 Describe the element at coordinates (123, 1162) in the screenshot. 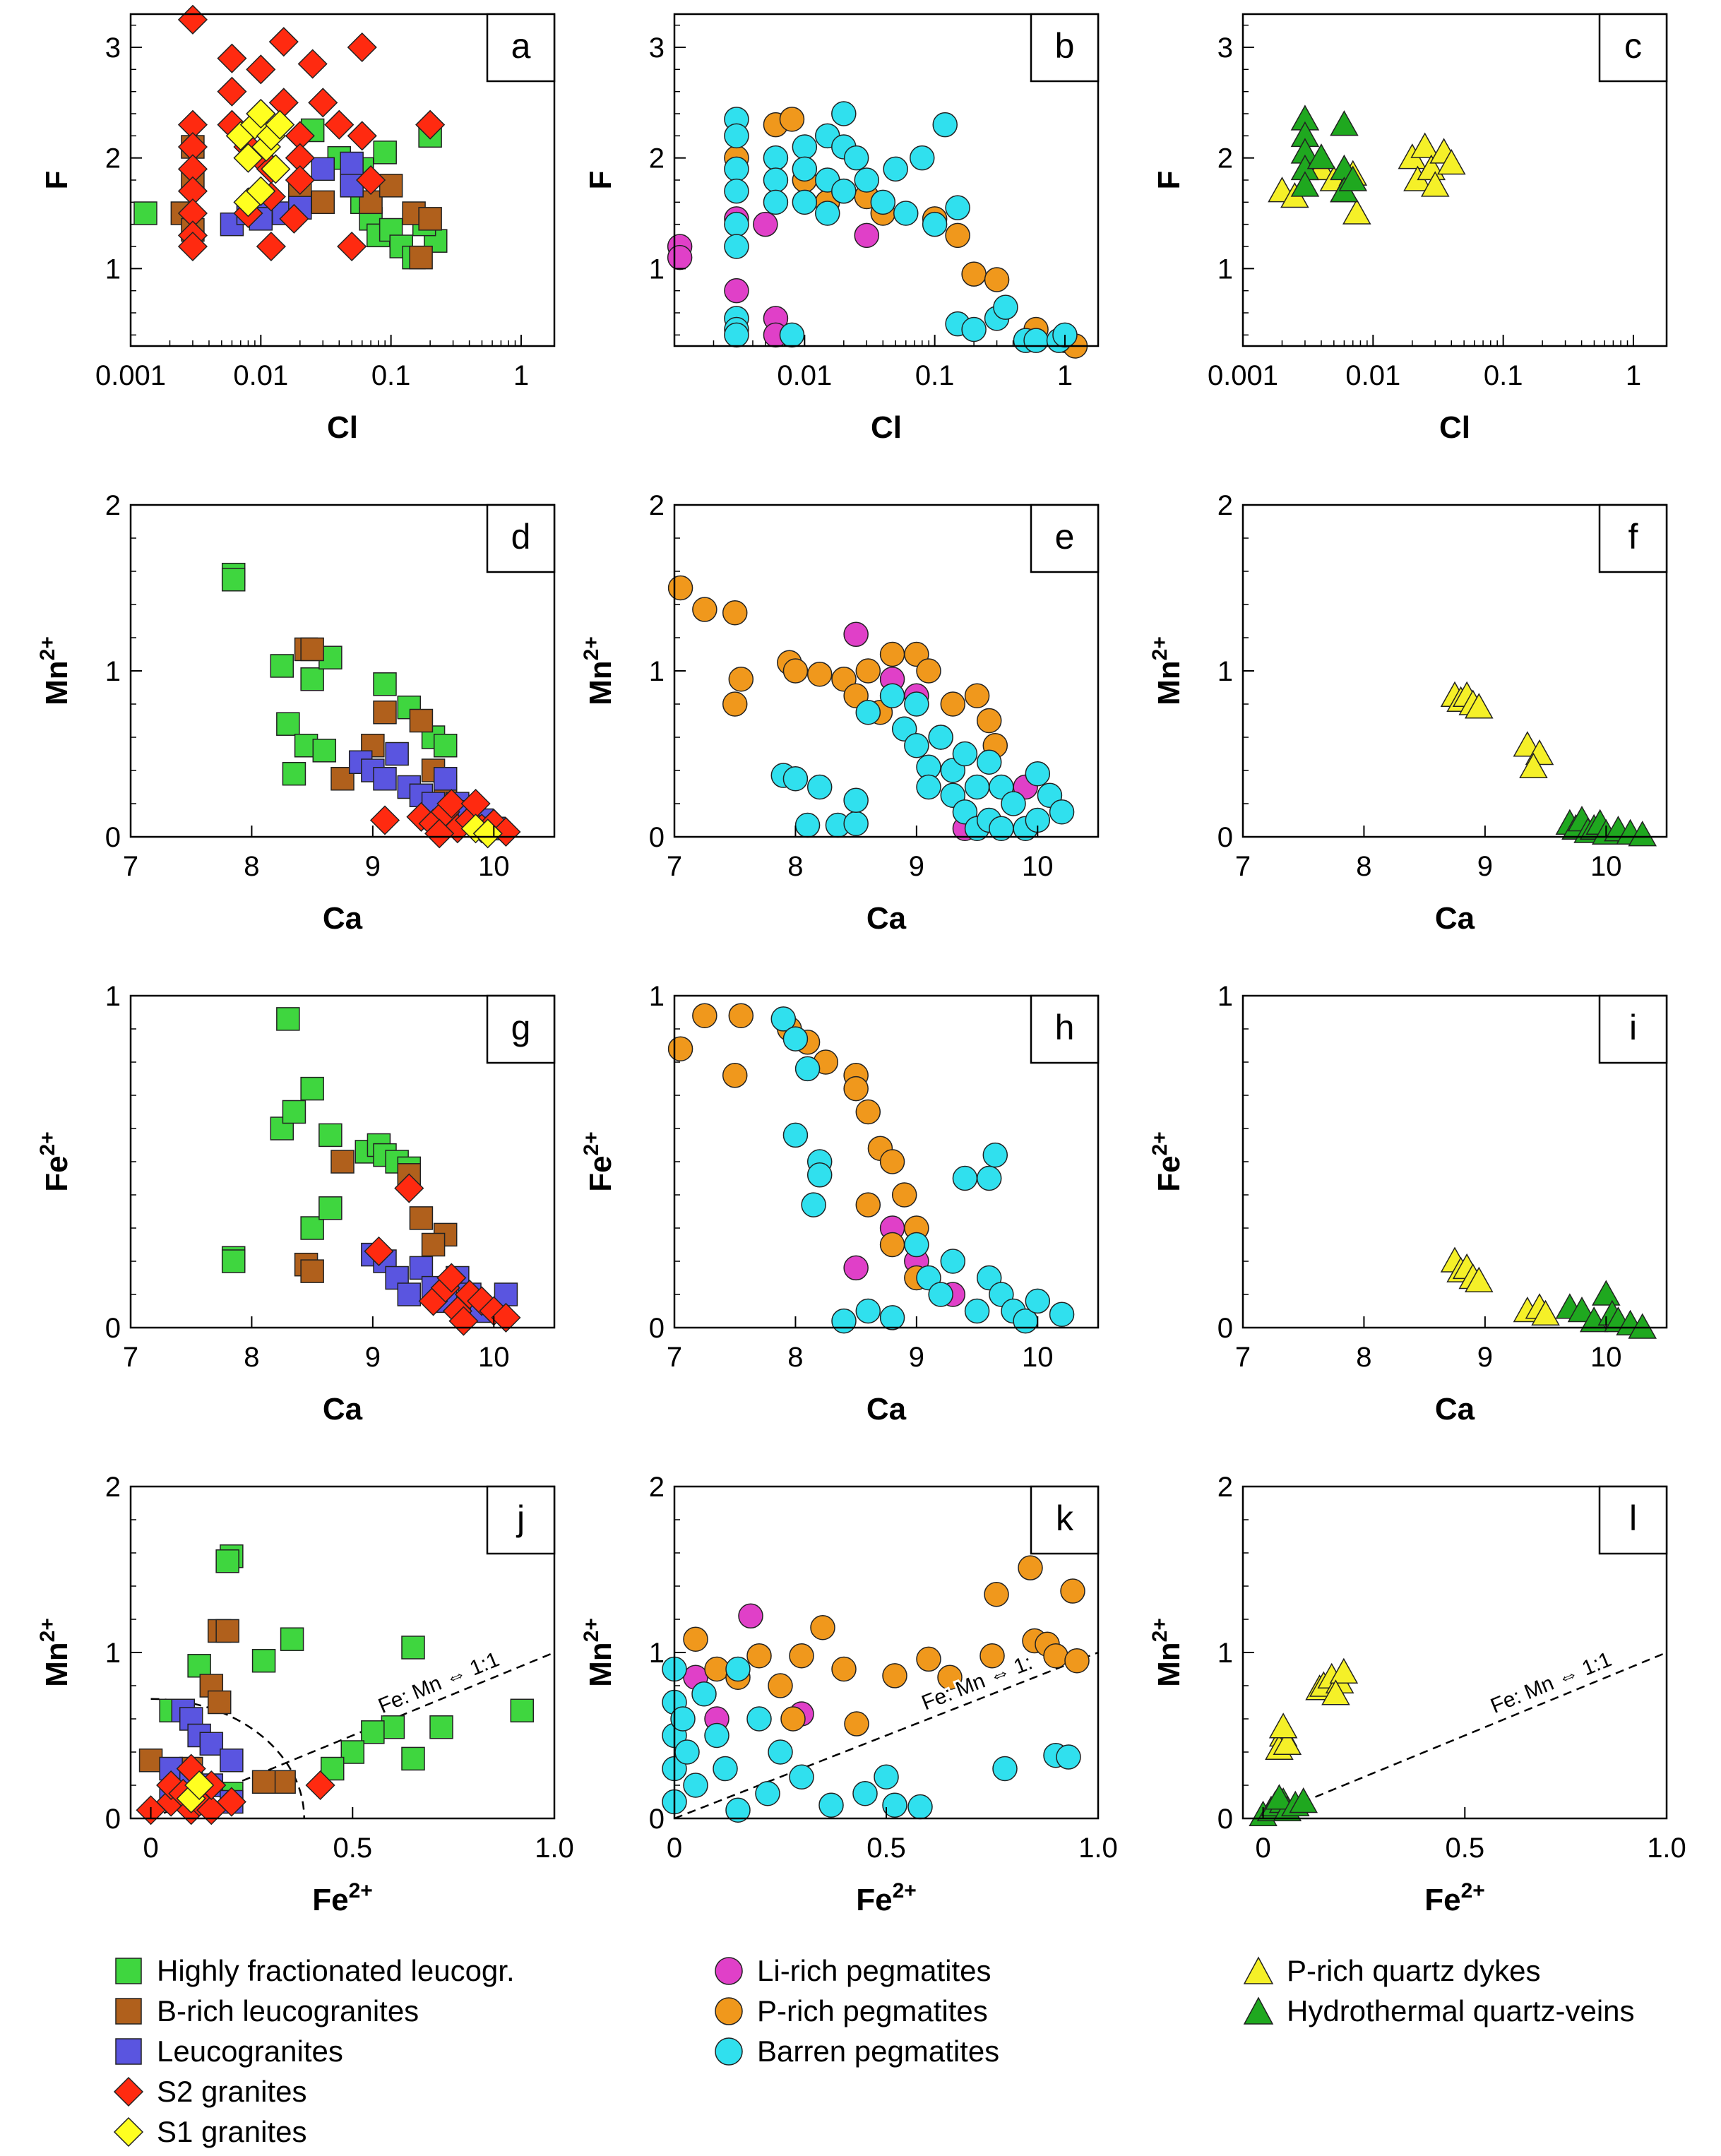

I see `y-axis: 01` at that location.